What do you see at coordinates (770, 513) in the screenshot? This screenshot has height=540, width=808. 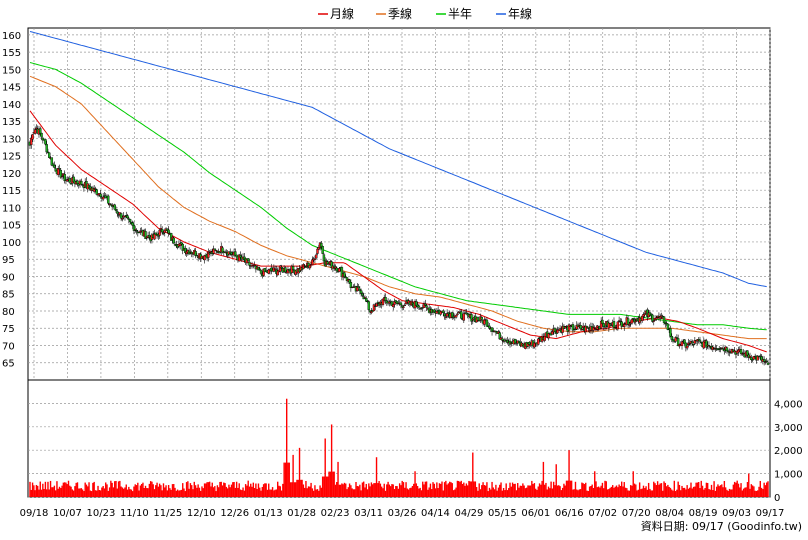 I see `date-tick-label: 09/17` at bounding box center [770, 513].